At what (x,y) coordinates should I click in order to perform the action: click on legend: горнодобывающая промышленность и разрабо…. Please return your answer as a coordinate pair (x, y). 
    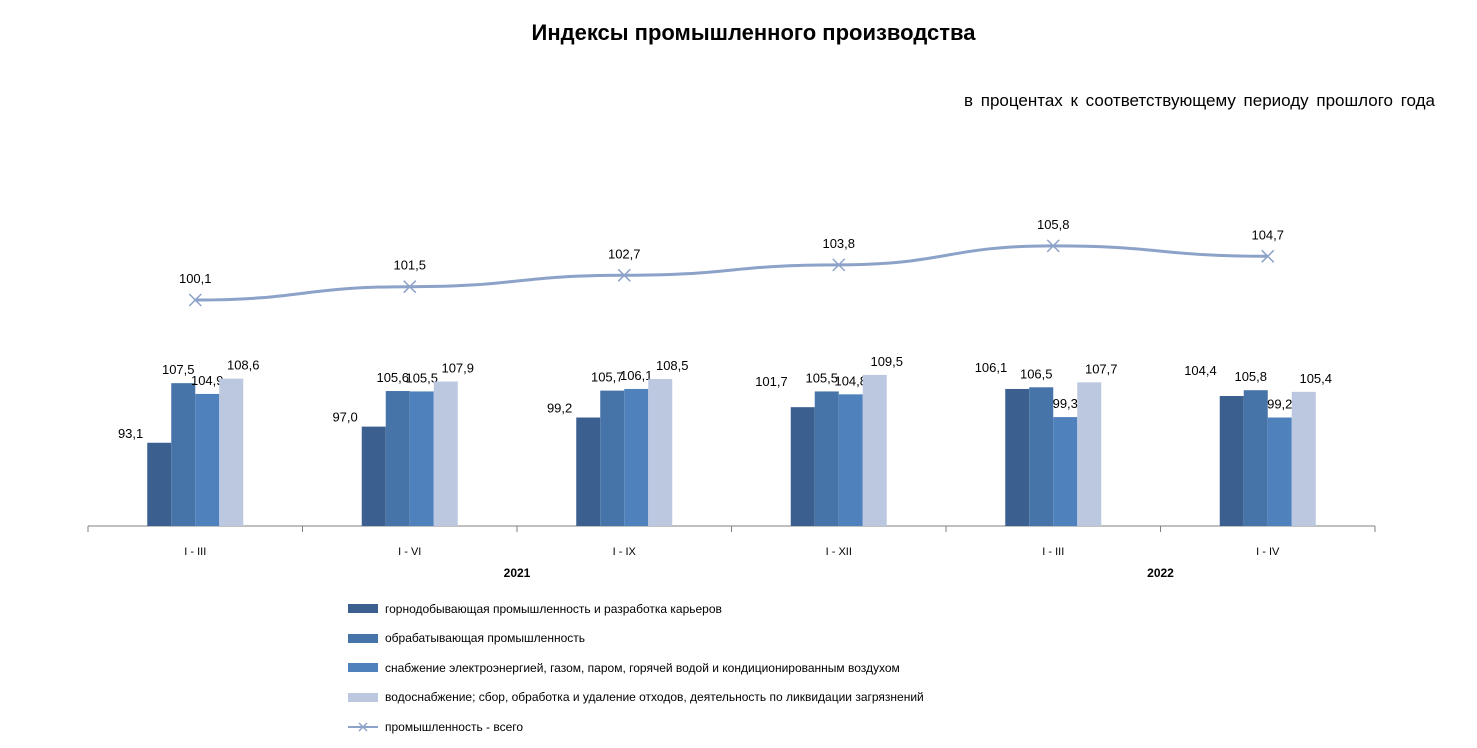
    Looking at the image, I should click on (636, 668).